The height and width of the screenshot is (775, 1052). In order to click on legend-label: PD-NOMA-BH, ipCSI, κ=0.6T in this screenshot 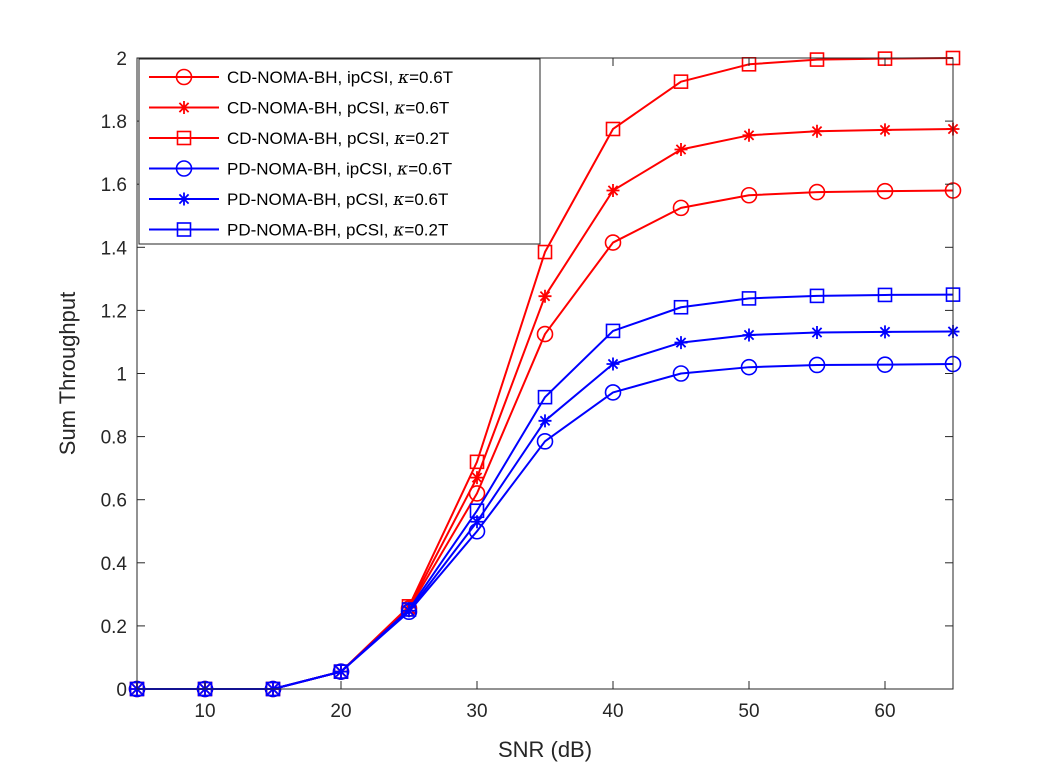, I will do `click(339, 170)`.